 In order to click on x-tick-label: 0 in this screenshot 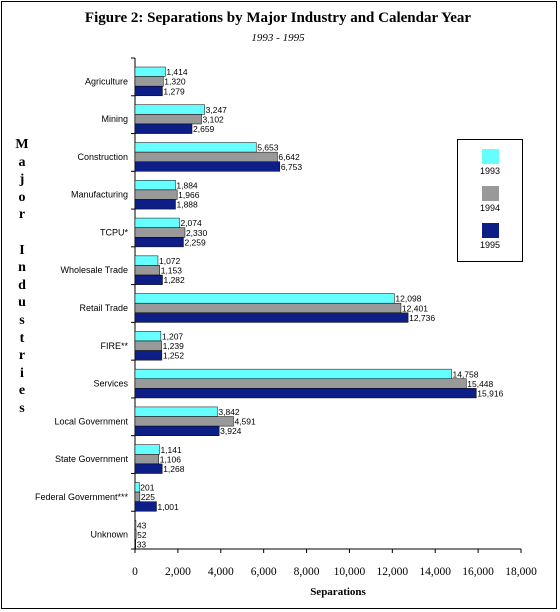, I will do `click(135, 572)`.